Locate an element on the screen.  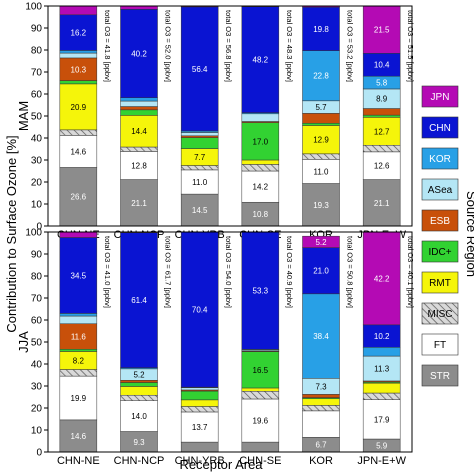
bar-kor: 6.7 7.3 38.4 21.0 5.2 total O3 = 50.8 [ppbv] is located at coordinates (328, 344).